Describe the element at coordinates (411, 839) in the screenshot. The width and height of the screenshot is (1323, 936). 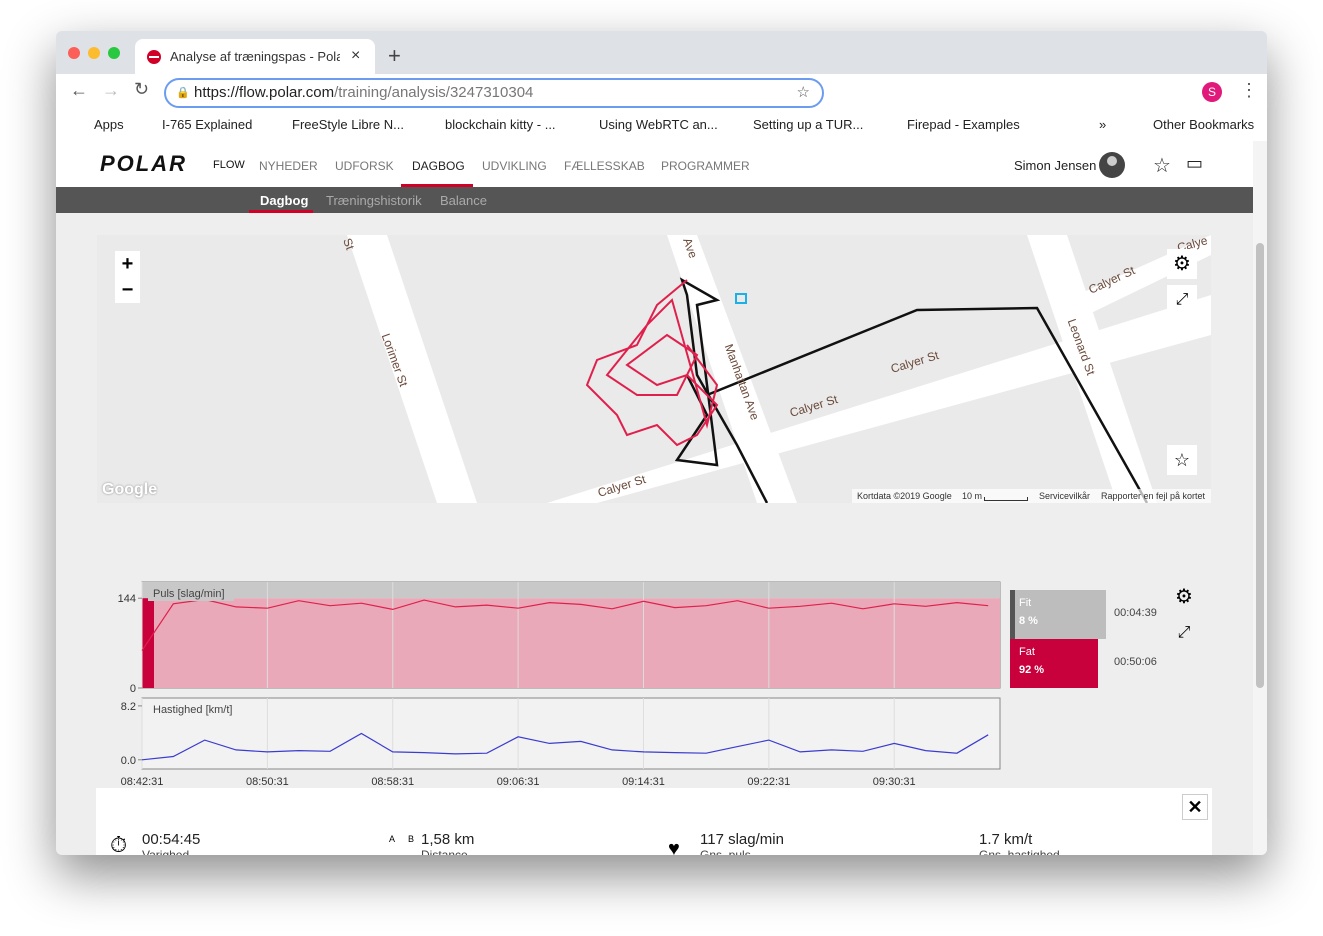
I see `distance-icon: B` at that location.